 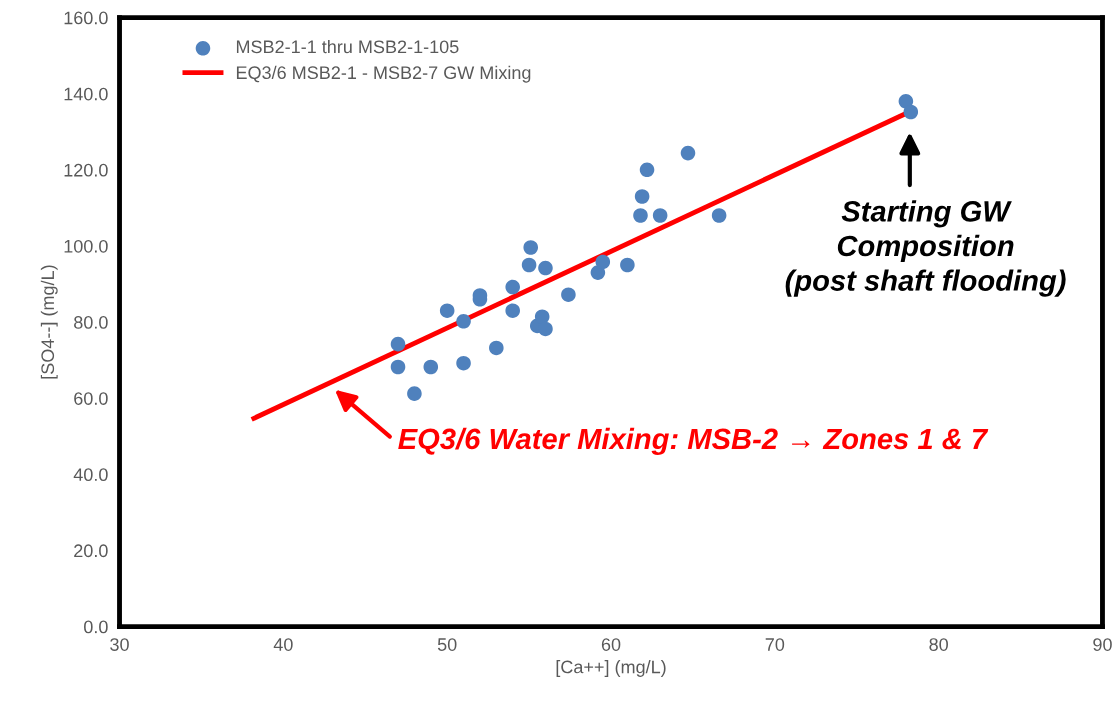 I want to click on y-tick-label: 140.0, so click(x=86, y=94).